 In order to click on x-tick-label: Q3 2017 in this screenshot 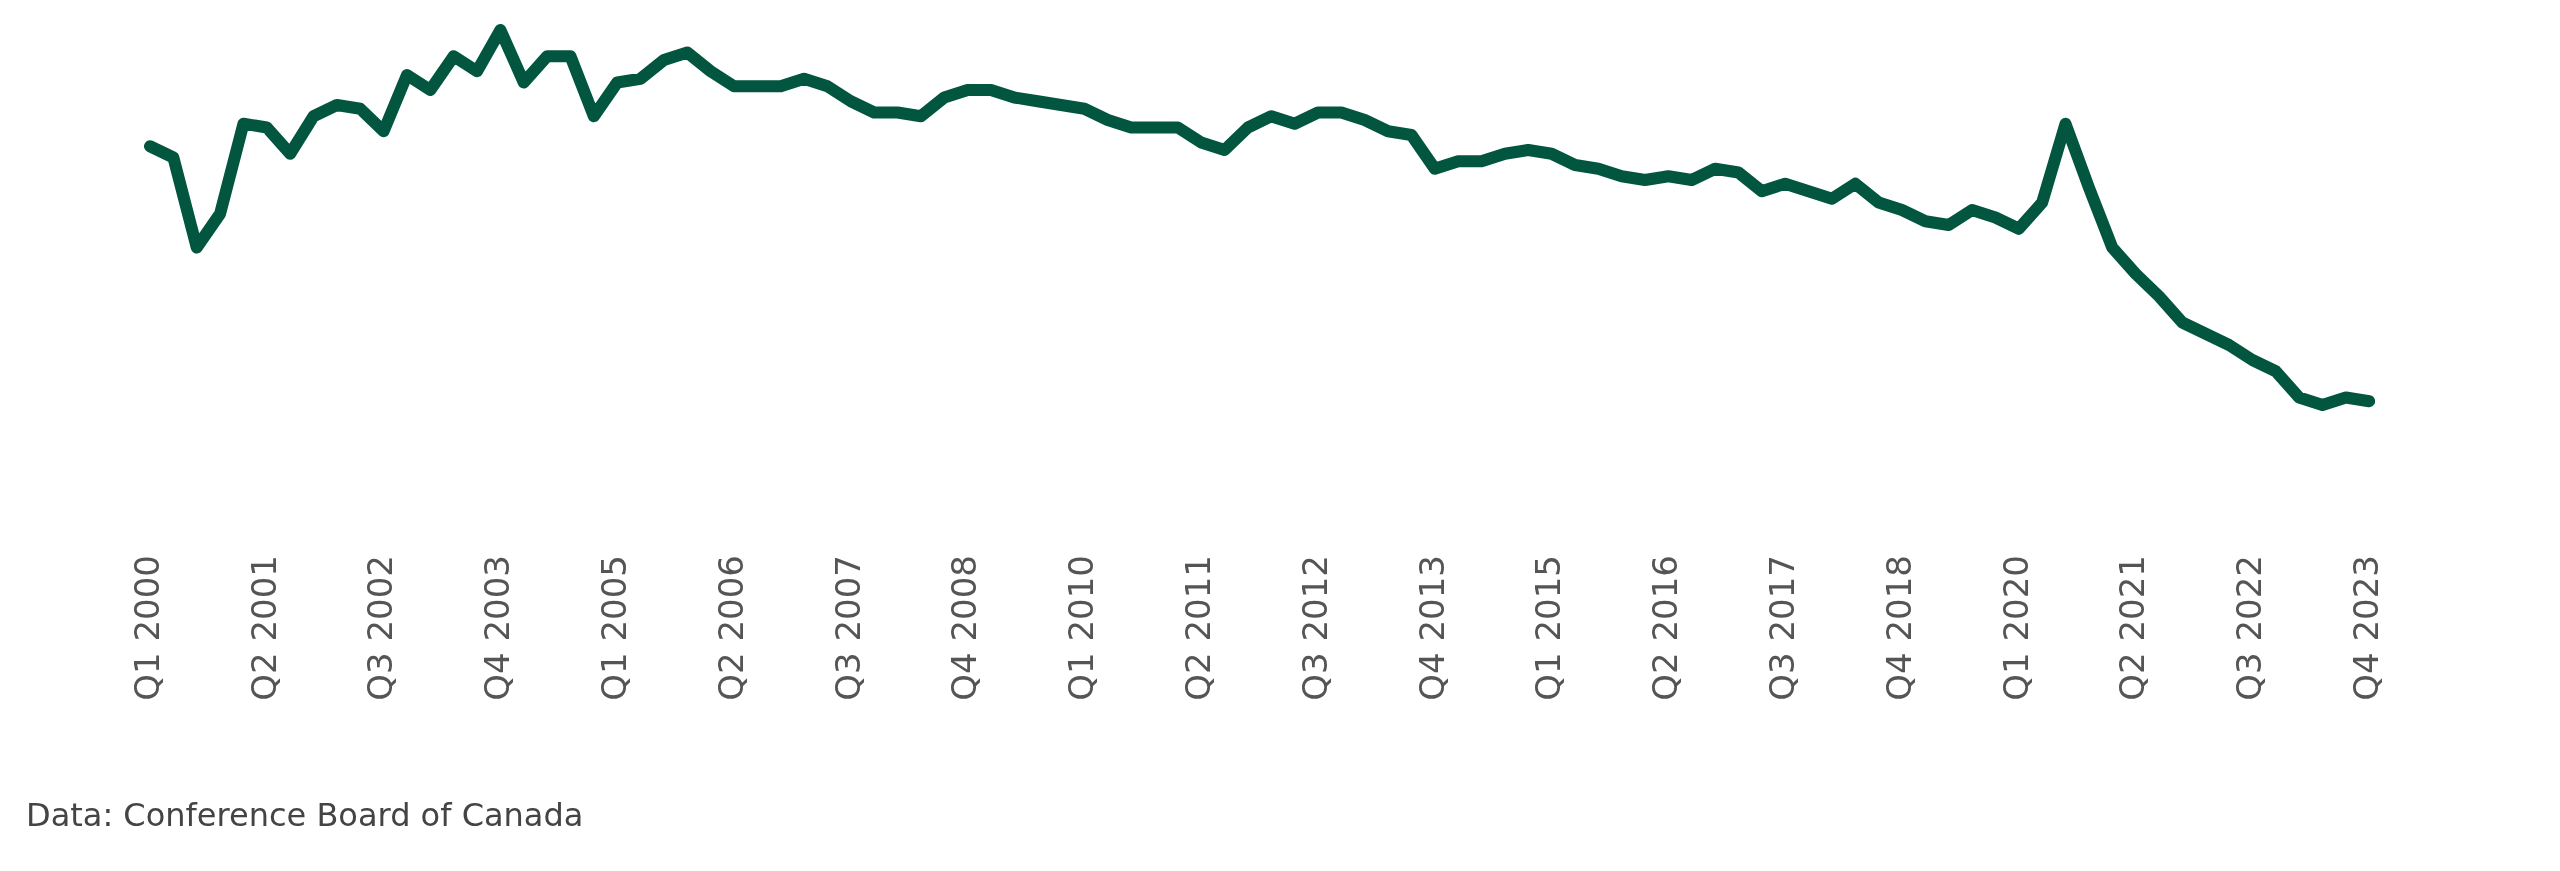, I will do `click(1782, 628)`.